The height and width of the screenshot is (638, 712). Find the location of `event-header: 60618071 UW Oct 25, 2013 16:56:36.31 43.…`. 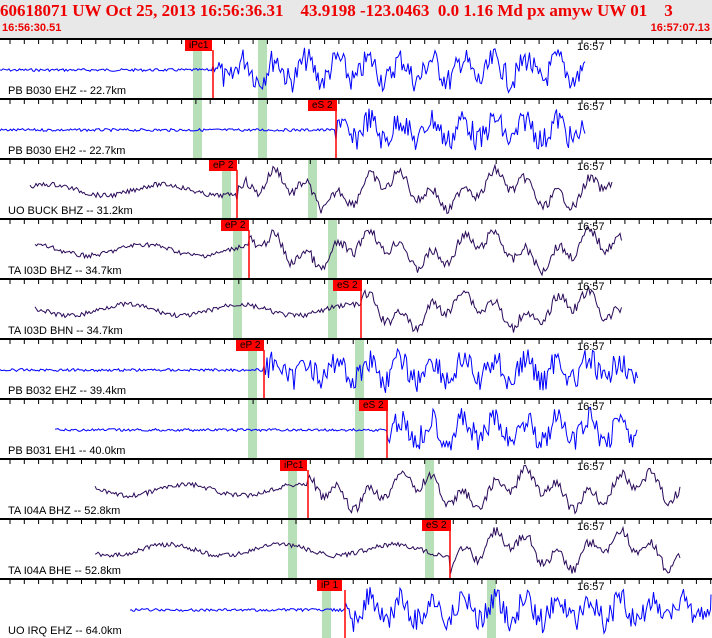

event-header: 60618071 UW Oct 25, 2013 16:56:36.31 43.… is located at coordinates (336, 10).